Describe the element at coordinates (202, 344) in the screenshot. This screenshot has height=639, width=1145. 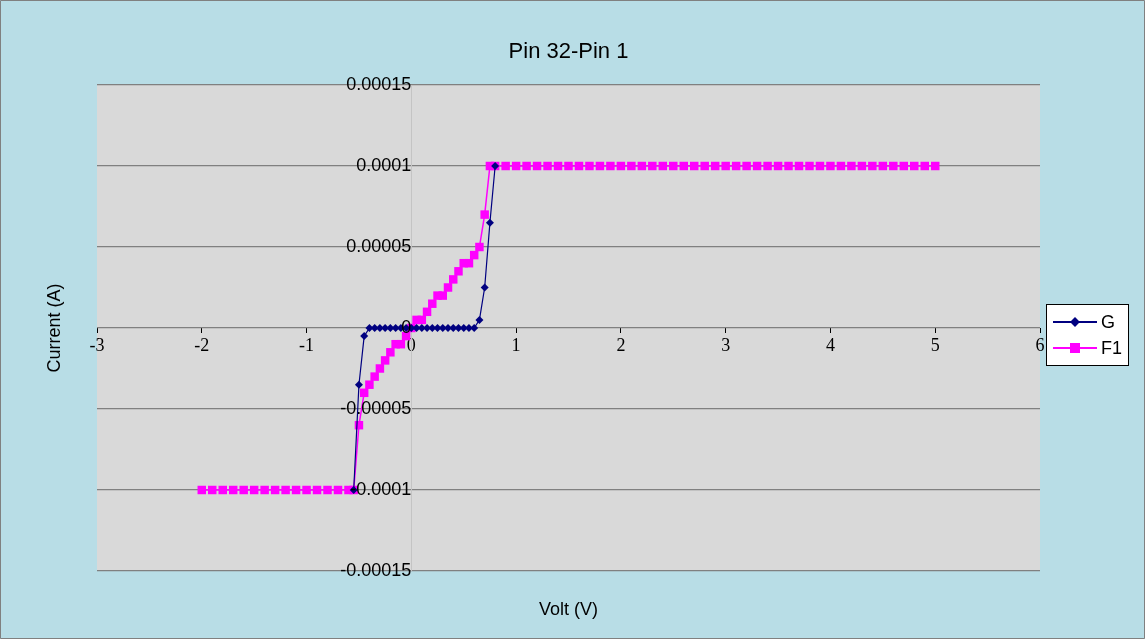
I see `x-tick-label: -2` at that location.